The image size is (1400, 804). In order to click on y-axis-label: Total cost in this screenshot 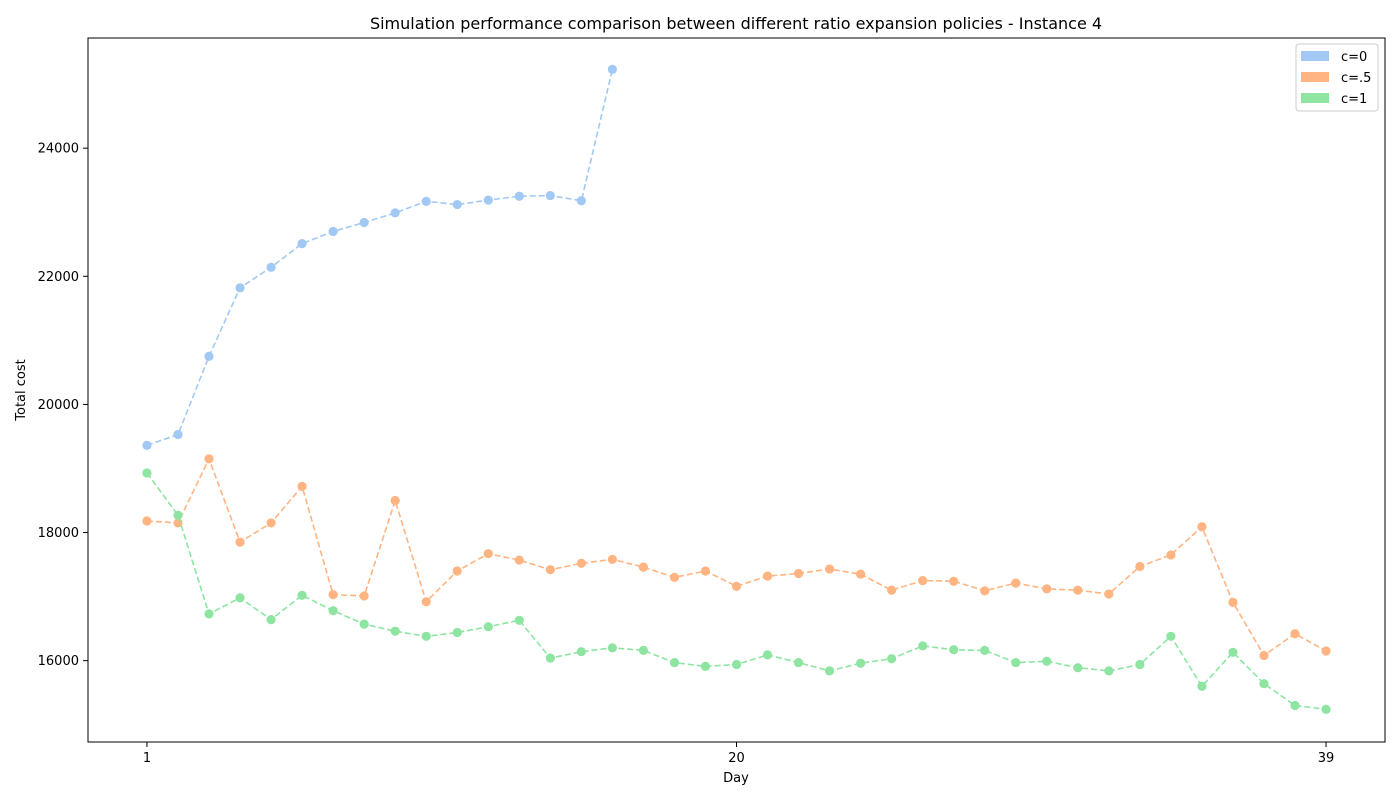, I will do `click(21, 390)`.